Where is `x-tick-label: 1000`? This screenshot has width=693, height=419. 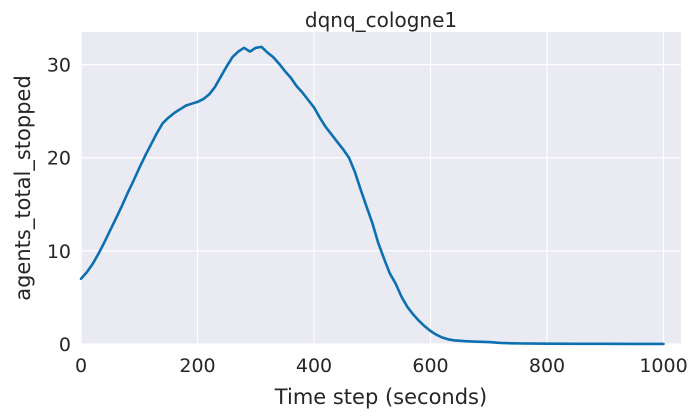
x-tick-label: 1000 is located at coordinates (663, 366).